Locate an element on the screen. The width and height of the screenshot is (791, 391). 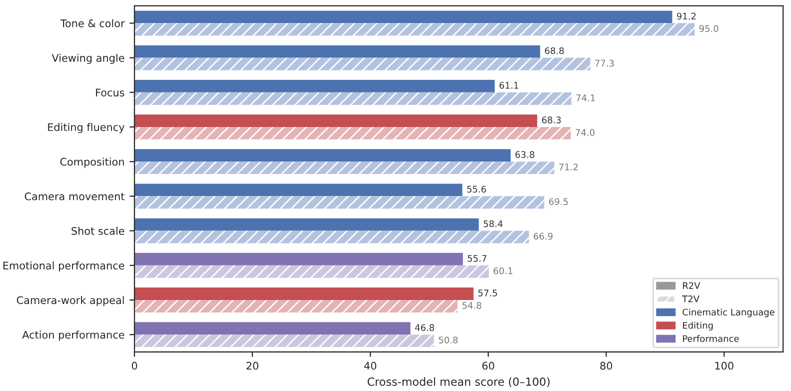
data-label: 66.9 is located at coordinates (543, 236).